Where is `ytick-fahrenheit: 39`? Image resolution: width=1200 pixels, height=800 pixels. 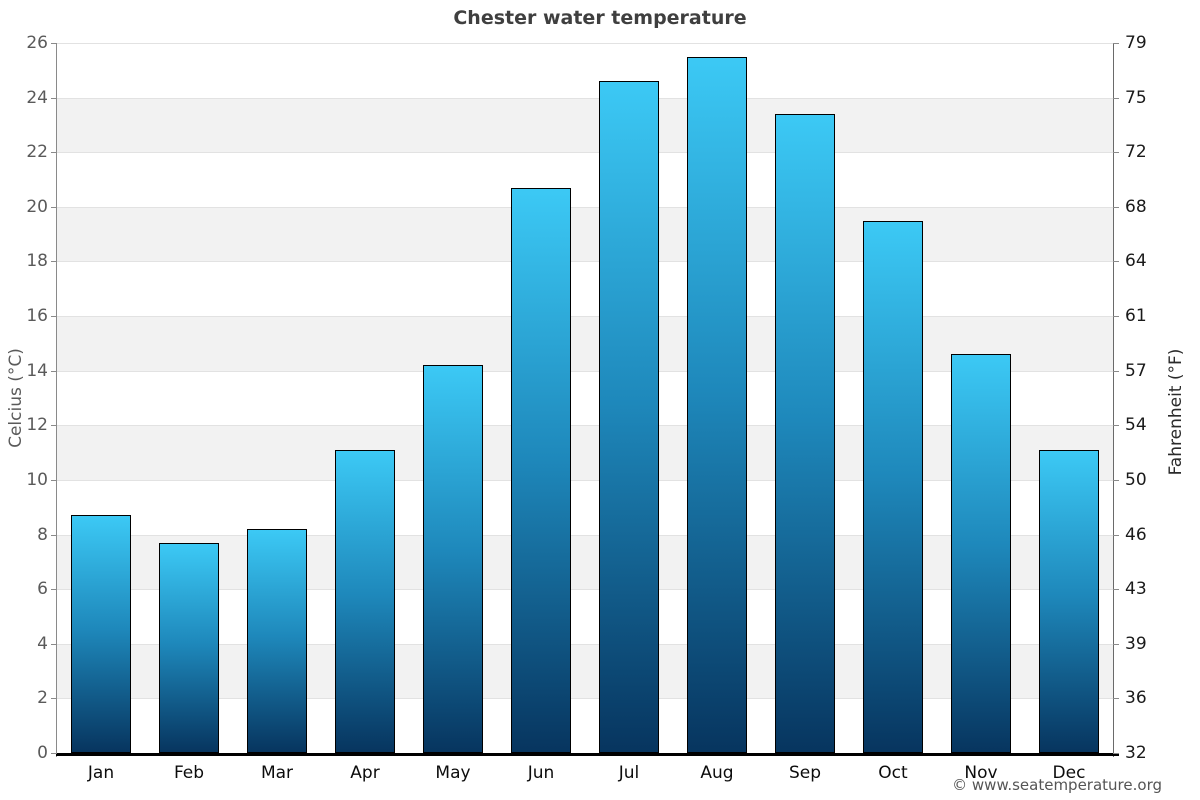
ytick-fahrenheit: 39 is located at coordinates (1136, 643).